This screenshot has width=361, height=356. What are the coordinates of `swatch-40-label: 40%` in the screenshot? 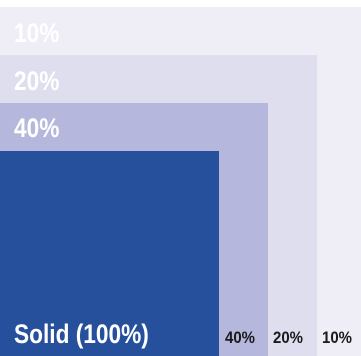 It's located at (37, 128).